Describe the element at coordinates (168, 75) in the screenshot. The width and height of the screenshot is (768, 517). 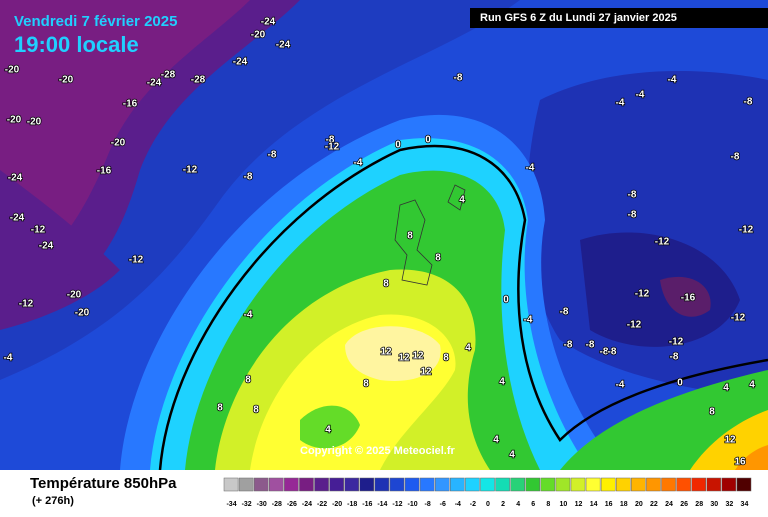
I see `contour-label: -28` at that location.